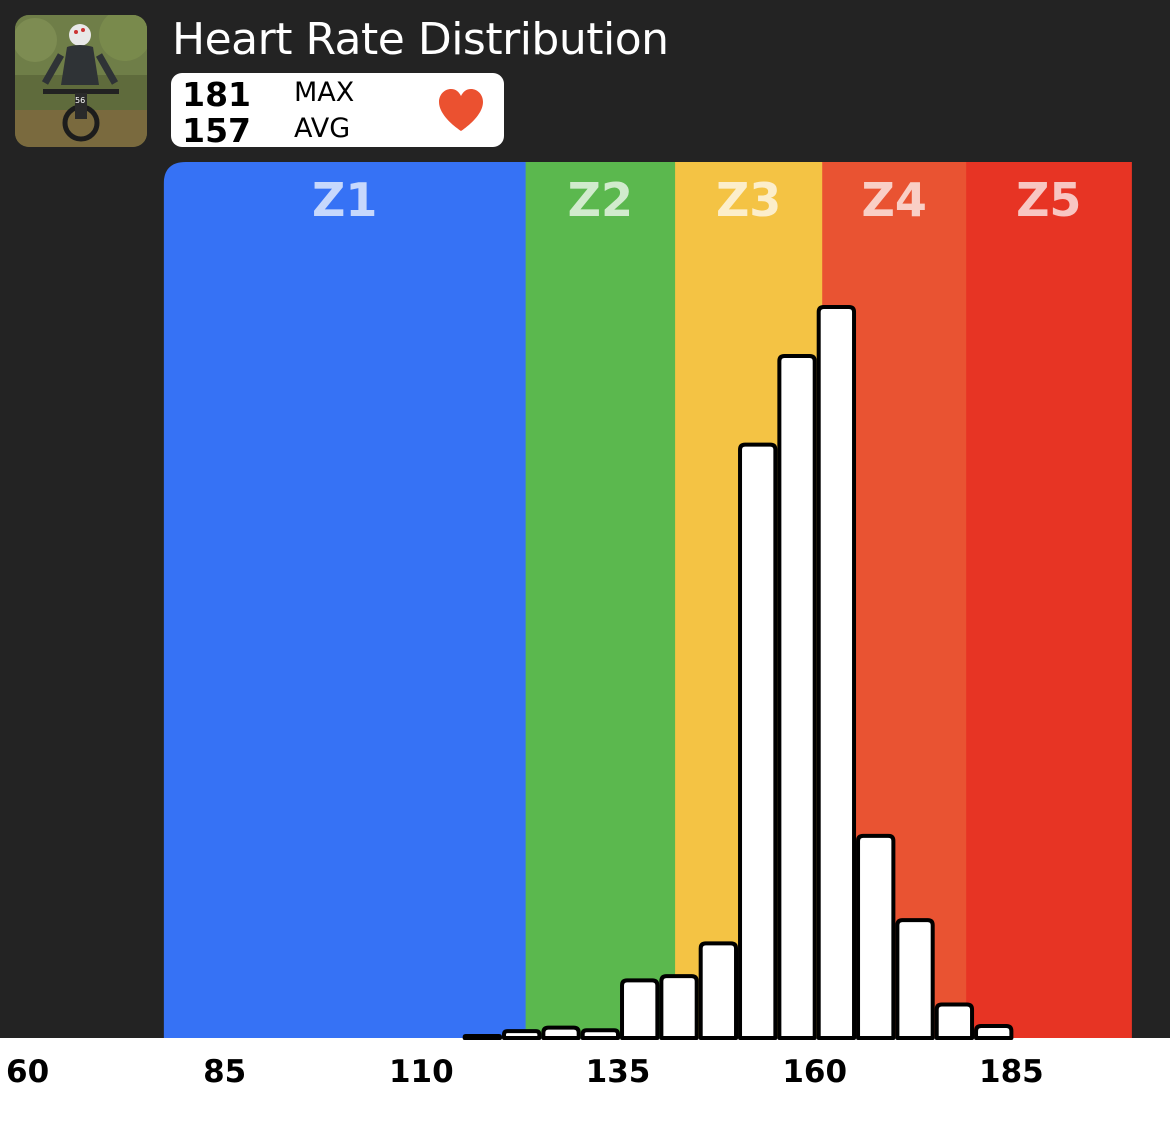 Image resolution: width=1170 pixels, height=1123 pixels. Describe the element at coordinates (696, 200) in the screenshot. I see `zone-labels: Z1 Z2 Z3 Z4 Z5` at that location.